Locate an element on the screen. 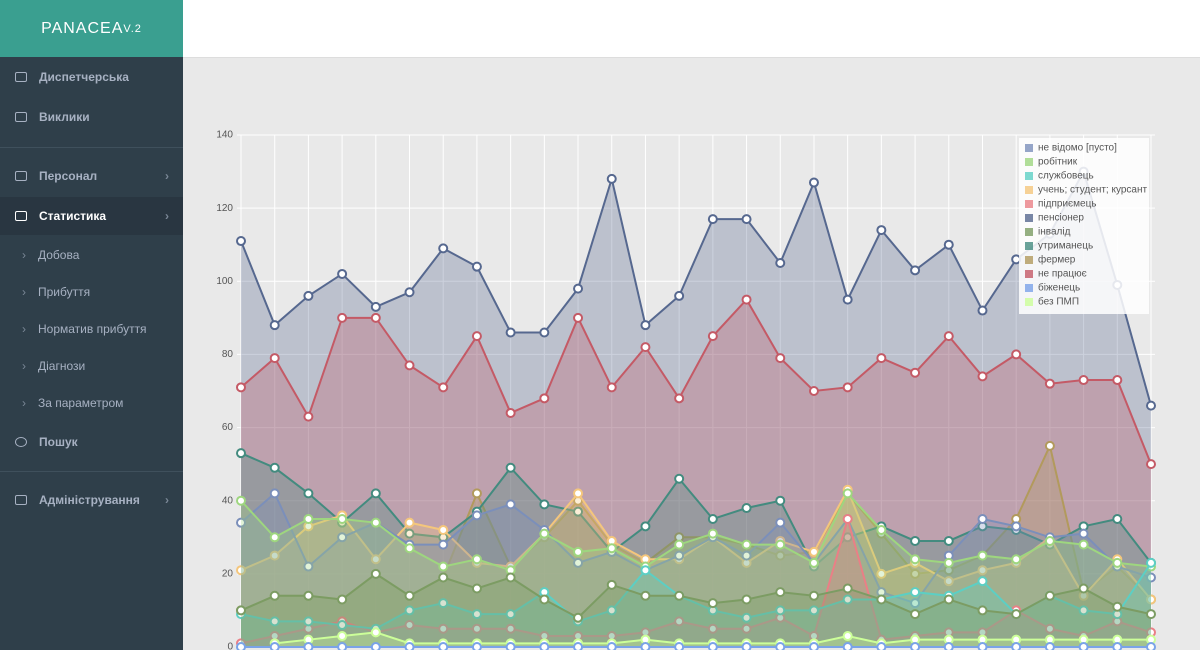  menu-item: Адміністрування › is located at coordinates (91, 500).